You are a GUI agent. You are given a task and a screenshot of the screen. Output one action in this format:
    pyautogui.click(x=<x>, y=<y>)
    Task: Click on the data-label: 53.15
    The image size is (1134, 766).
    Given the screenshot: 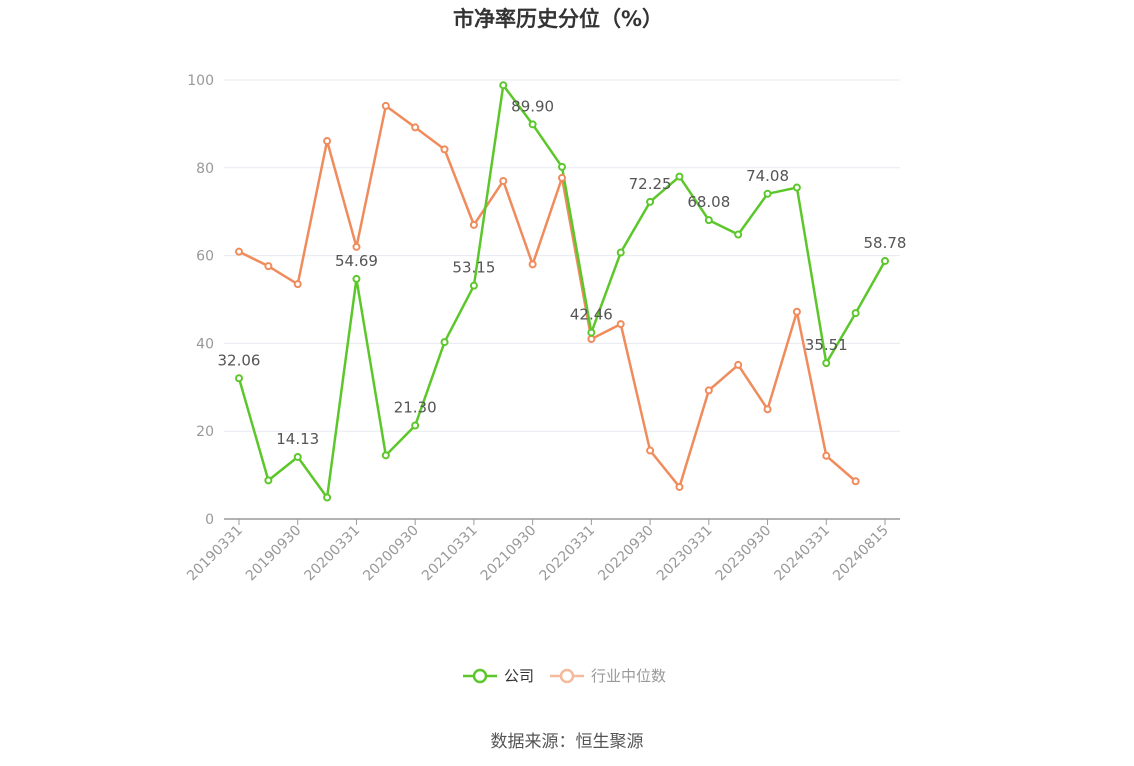 What is the action you would take?
    pyautogui.click(x=473, y=268)
    